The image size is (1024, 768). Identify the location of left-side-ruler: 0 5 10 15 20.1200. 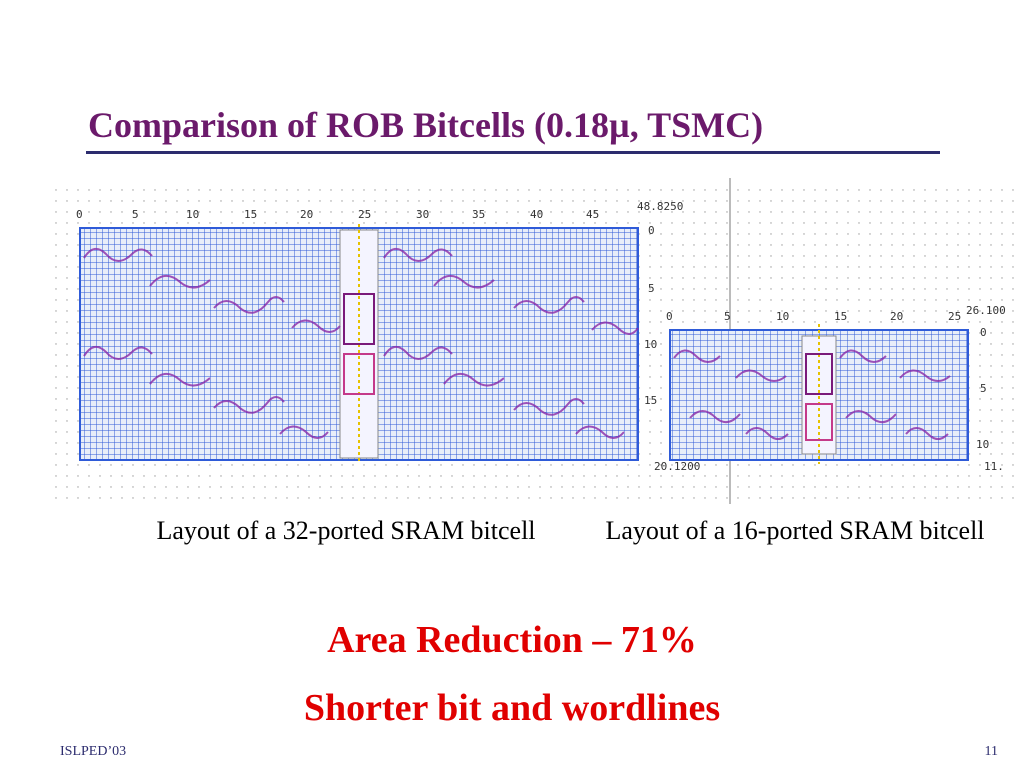
(672, 348).